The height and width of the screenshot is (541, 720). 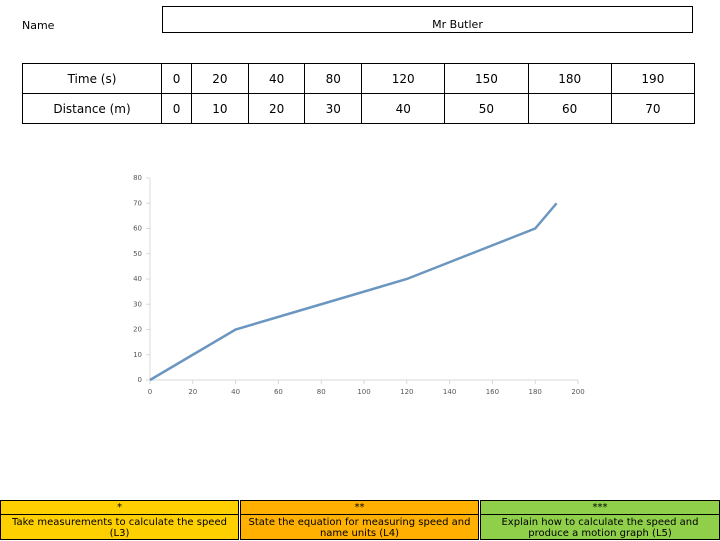 What do you see at coordinates (486, 78) in the screenshot?
I see `table-cell: 150` at bounding box center [486, 78].